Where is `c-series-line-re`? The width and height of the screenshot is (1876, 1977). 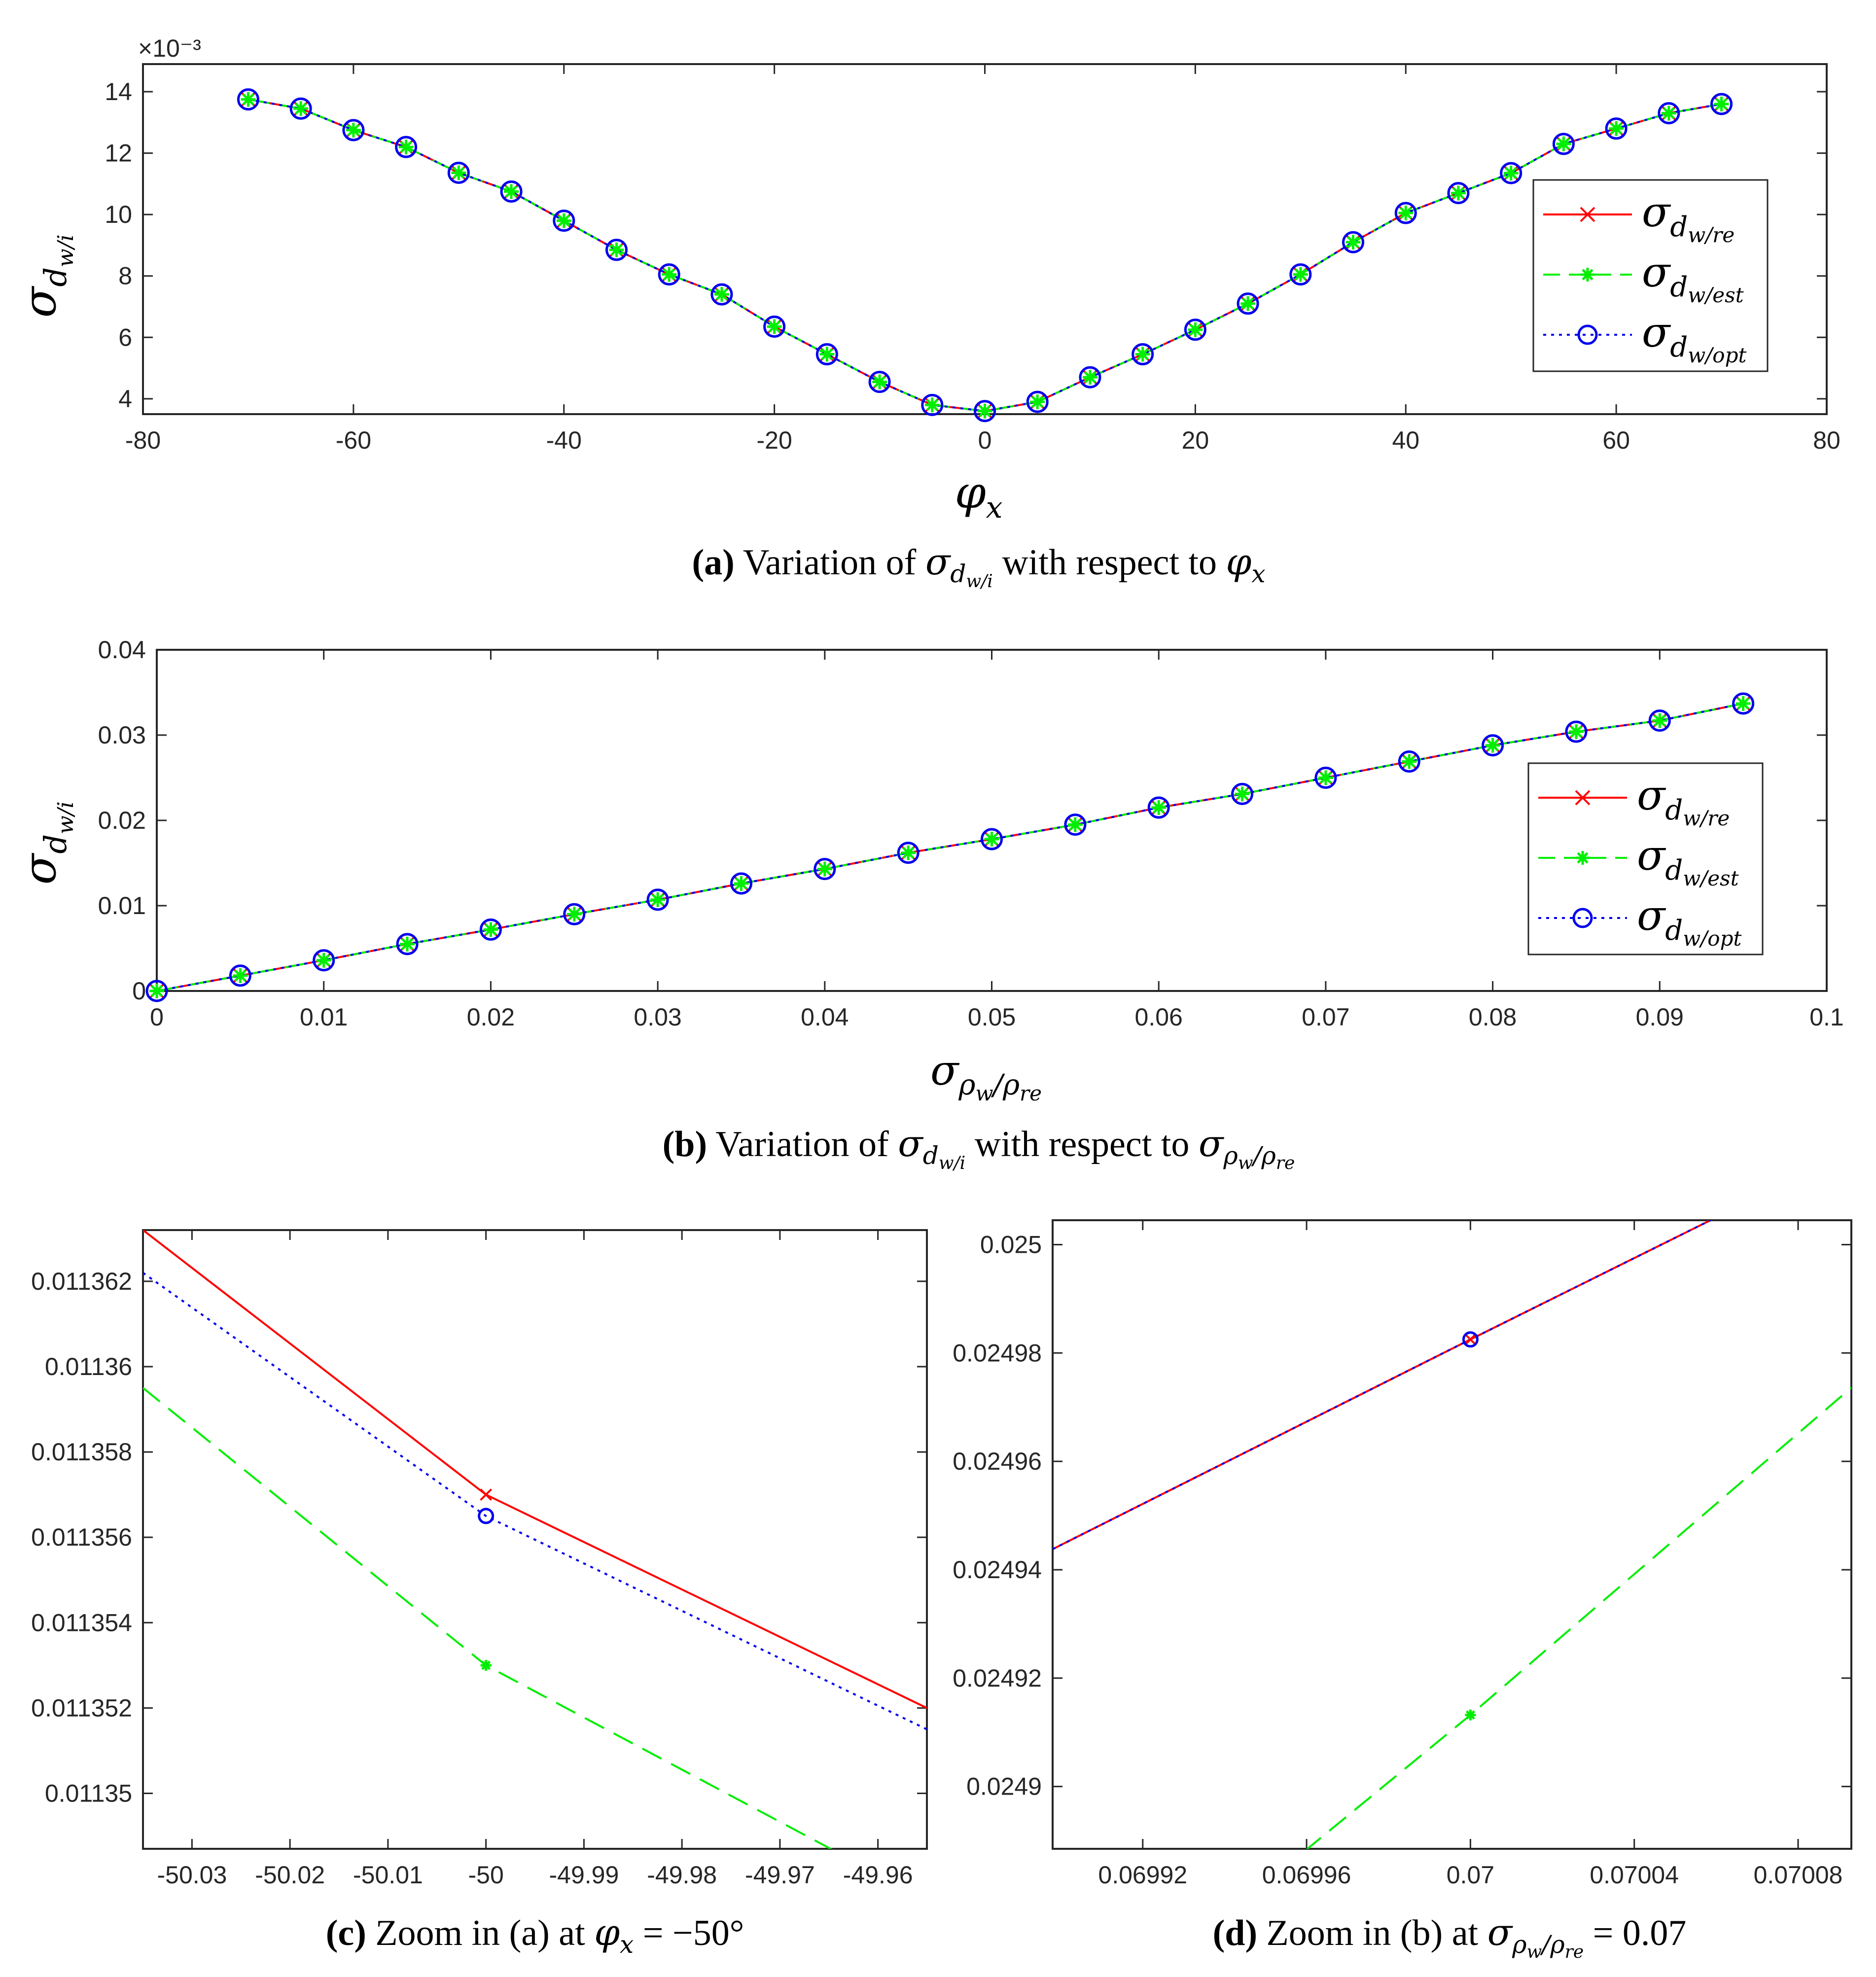
c-series-line-re is located at coordinates (535, 1469).